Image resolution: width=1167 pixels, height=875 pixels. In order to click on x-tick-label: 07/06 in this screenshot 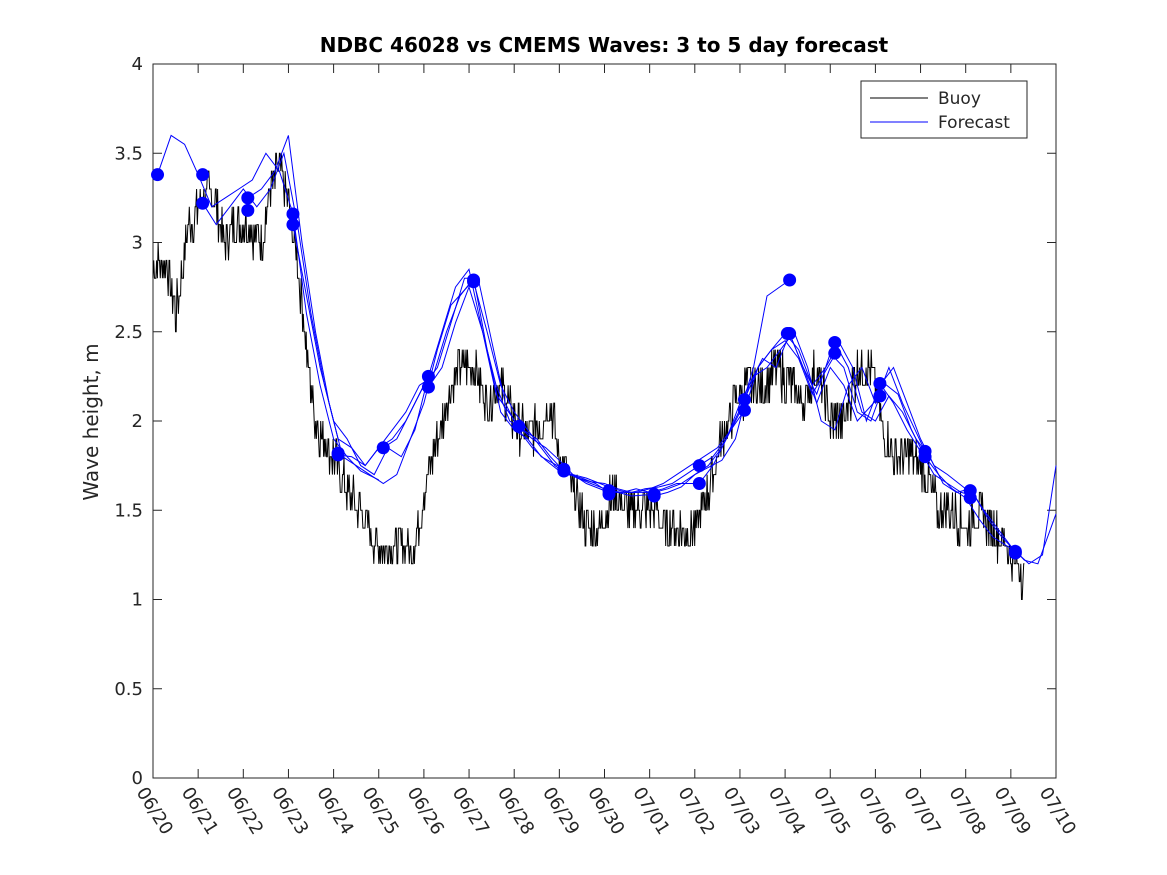, I will do `click(876, 811)`.